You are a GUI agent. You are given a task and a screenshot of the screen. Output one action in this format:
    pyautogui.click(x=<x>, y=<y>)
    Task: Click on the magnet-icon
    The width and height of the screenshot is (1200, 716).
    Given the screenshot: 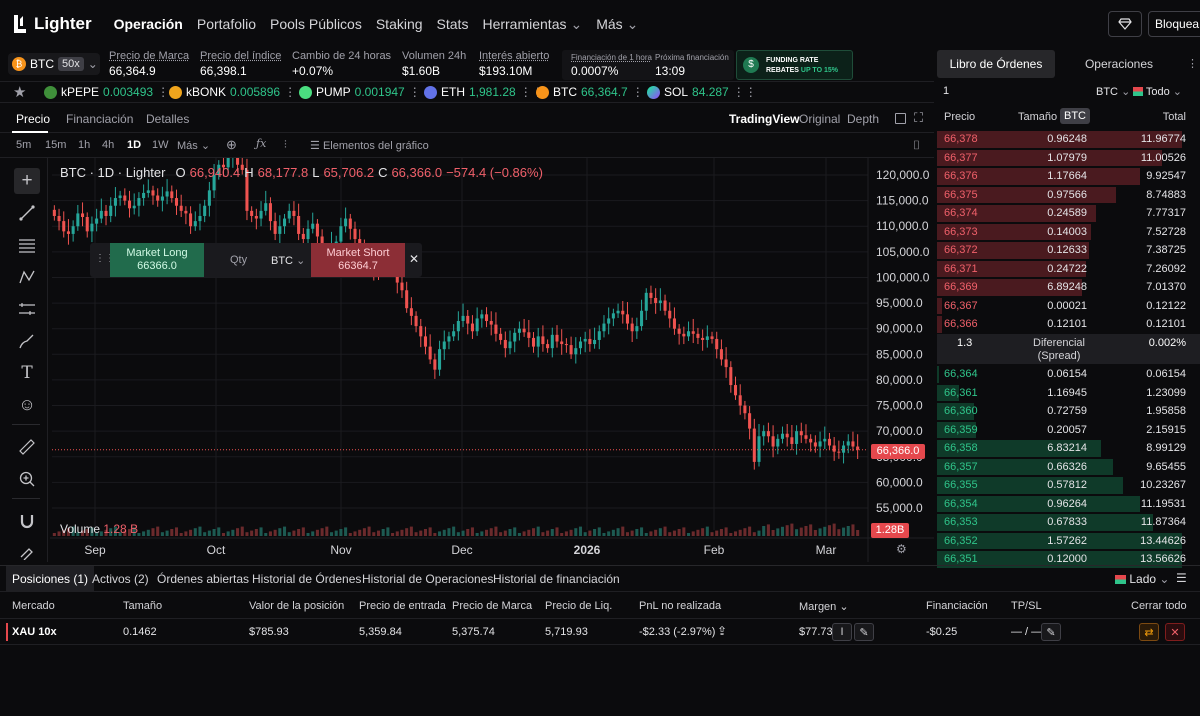 What is the action you would take?
    pyautogui.click(x=27, y=521)
    